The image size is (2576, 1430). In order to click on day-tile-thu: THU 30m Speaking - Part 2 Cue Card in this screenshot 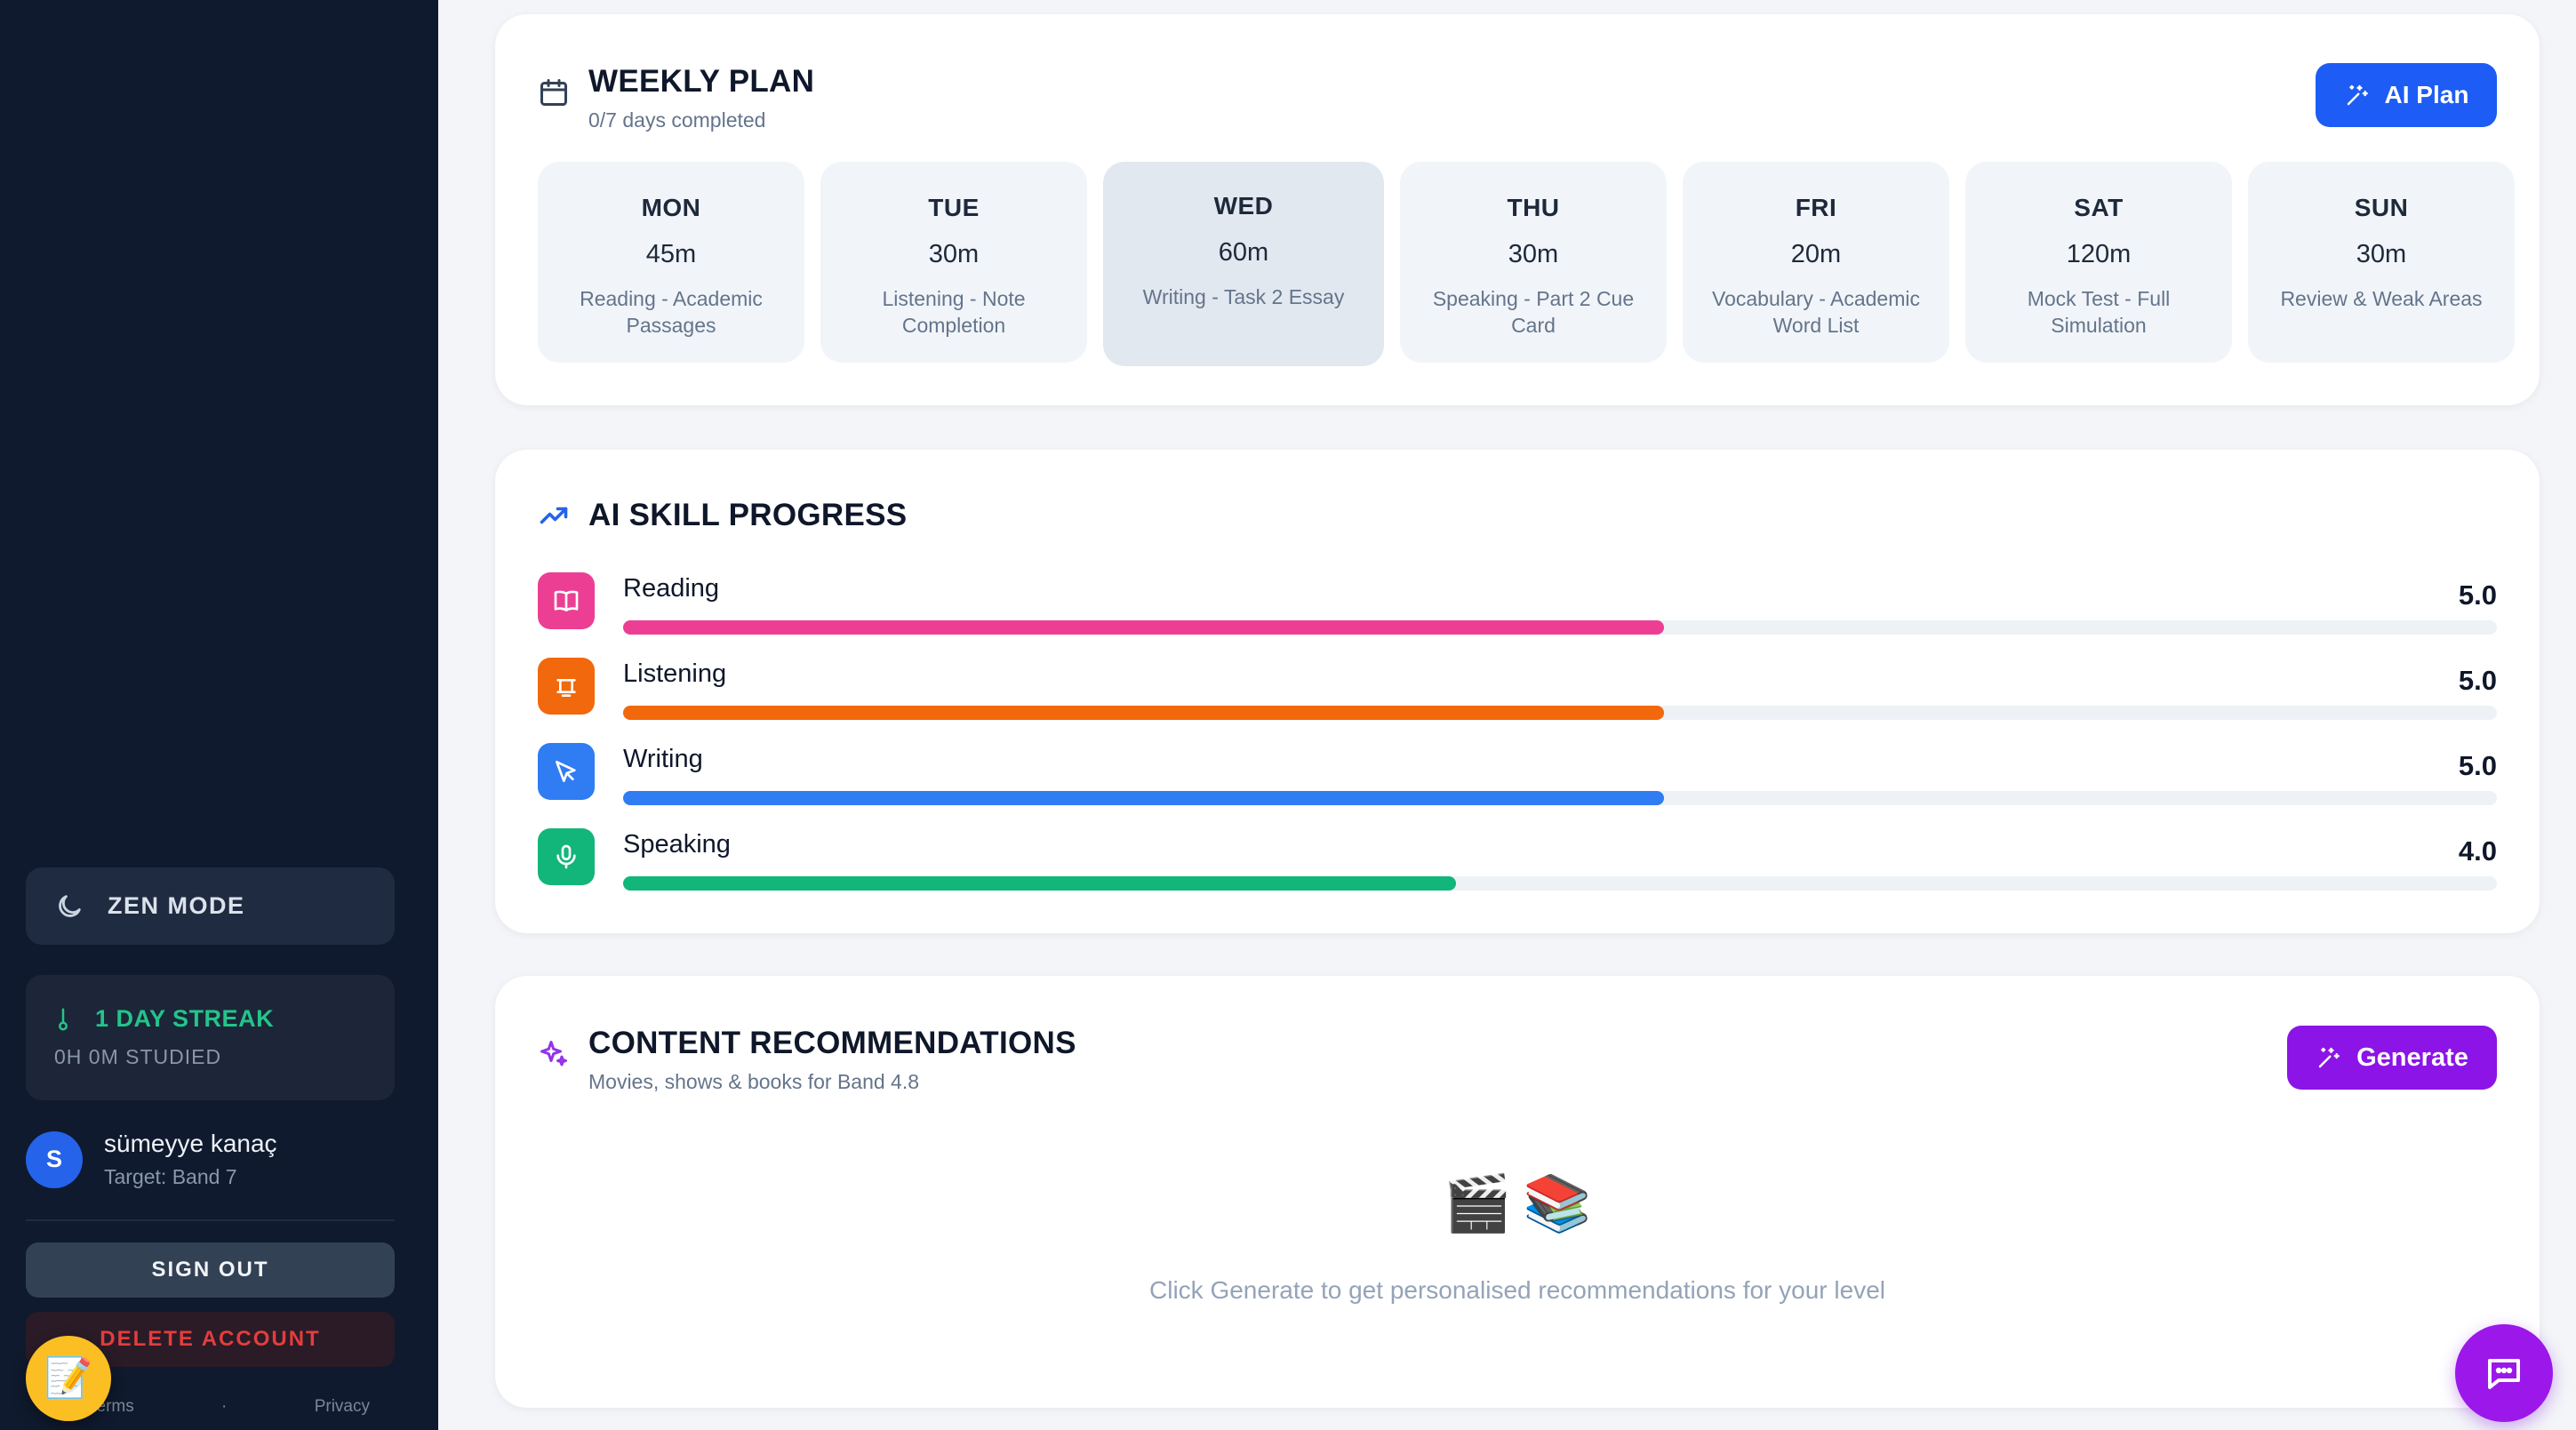, I will do `click(1533, 263)`.